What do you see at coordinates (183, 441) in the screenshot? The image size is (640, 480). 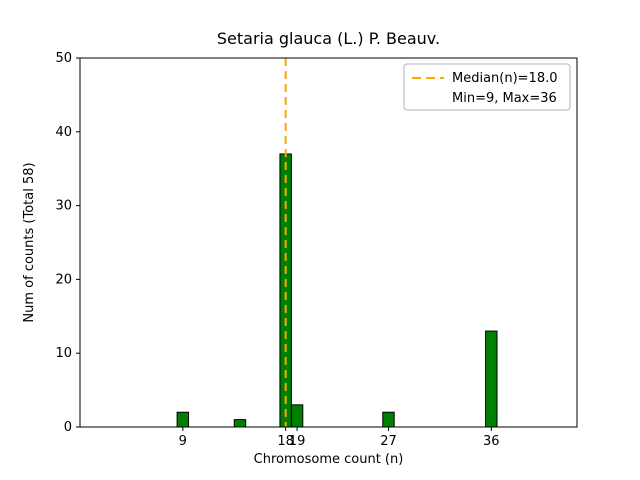 I see `x-tick-label: 9` at bounding box center [183, 441].